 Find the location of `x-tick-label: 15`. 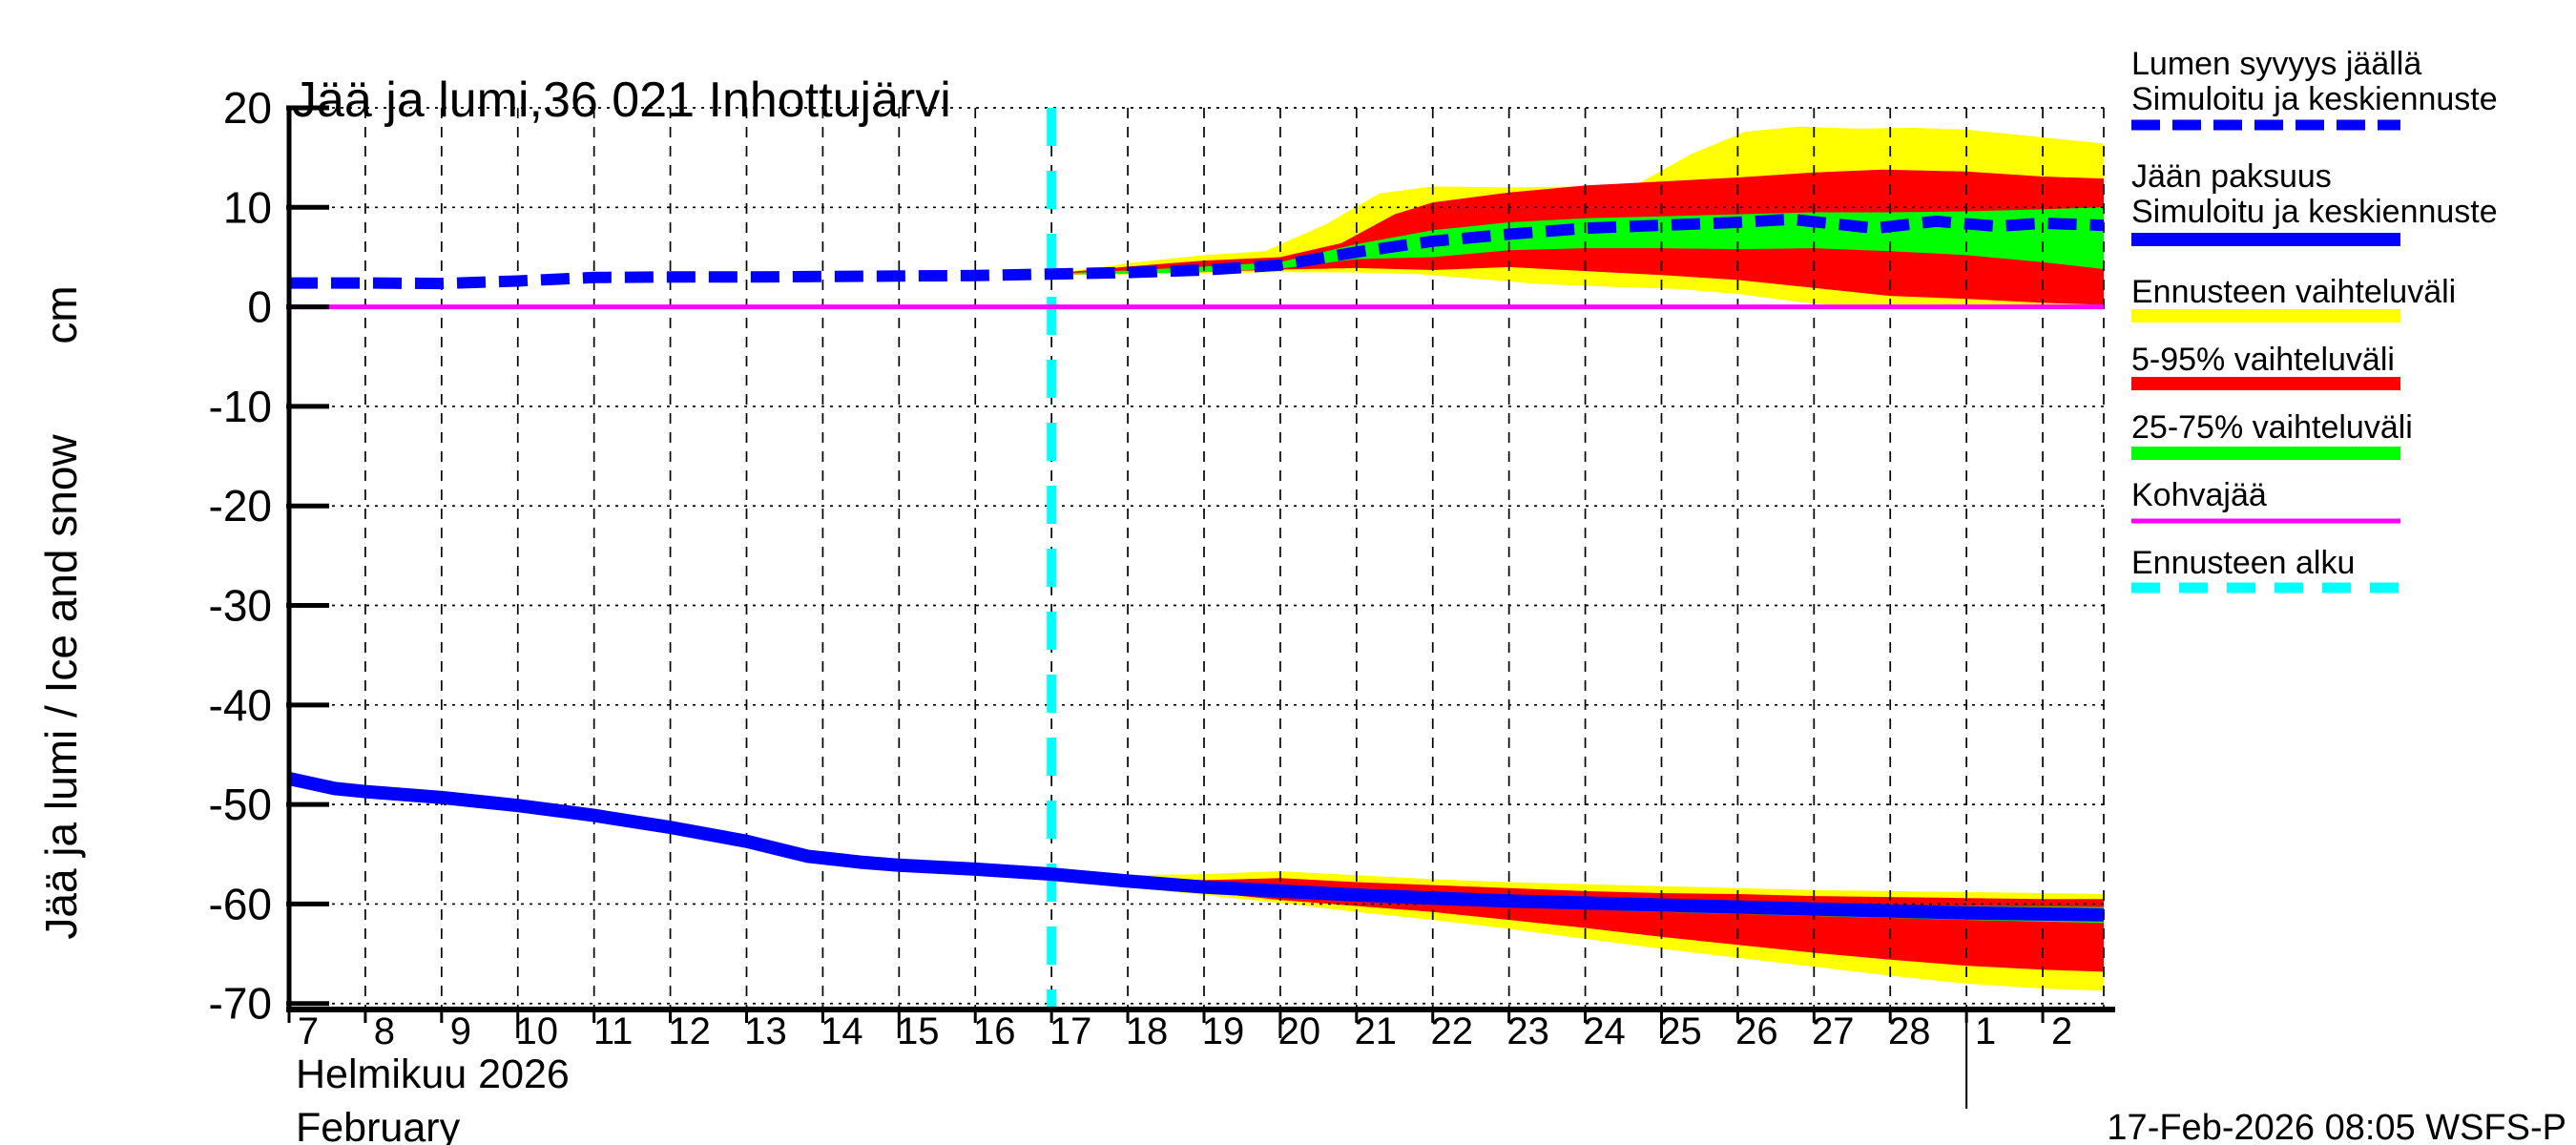

x-tick-label: 15 is located at coordinates (918, 1031).